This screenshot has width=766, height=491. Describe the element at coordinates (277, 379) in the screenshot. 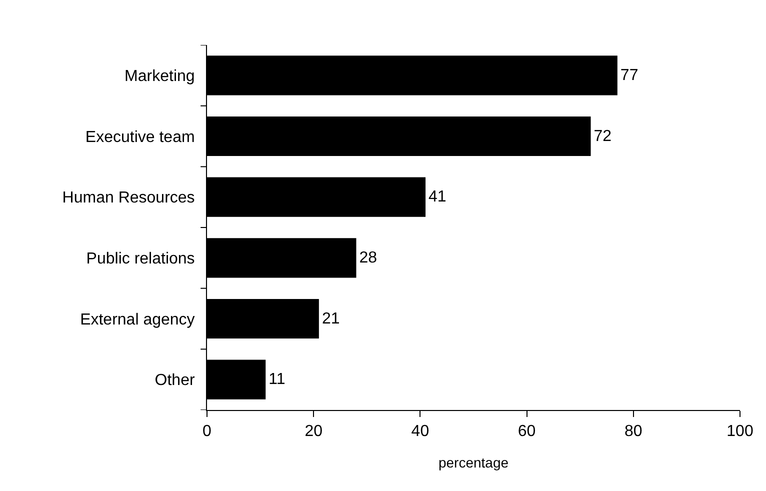

I see `data-label: 11` at that location.